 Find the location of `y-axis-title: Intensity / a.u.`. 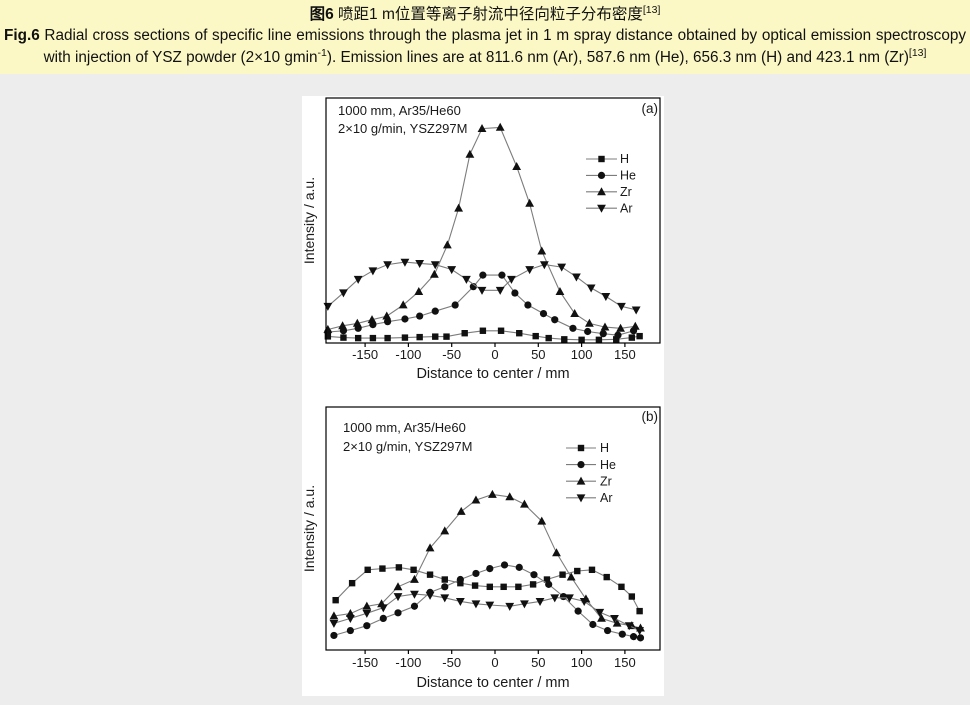

y-axis-title: Intensity / a.u. is located at coordinates (309, 220).